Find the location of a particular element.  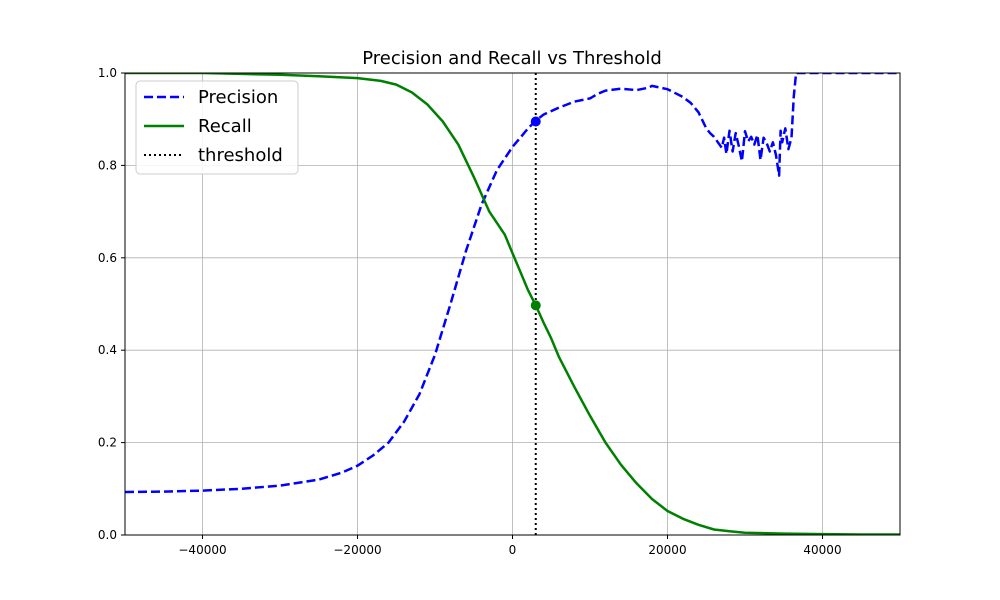

x-tick-label: 20000 is located at coordinates (667, 550).